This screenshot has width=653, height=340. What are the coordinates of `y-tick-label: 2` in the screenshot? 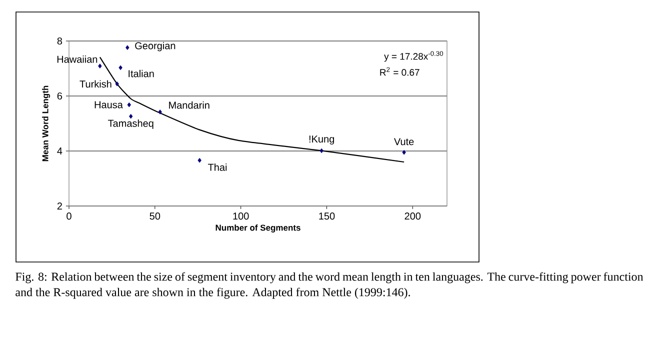 It's located at (59, 206).